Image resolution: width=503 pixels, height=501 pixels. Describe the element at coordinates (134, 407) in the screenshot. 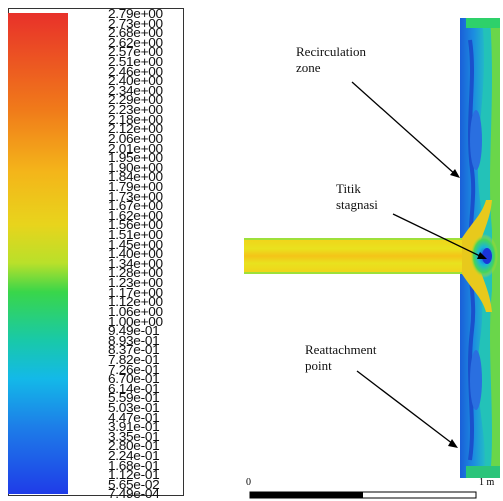

I see `colorbar-tick-label: 5.03e-01` at that location.